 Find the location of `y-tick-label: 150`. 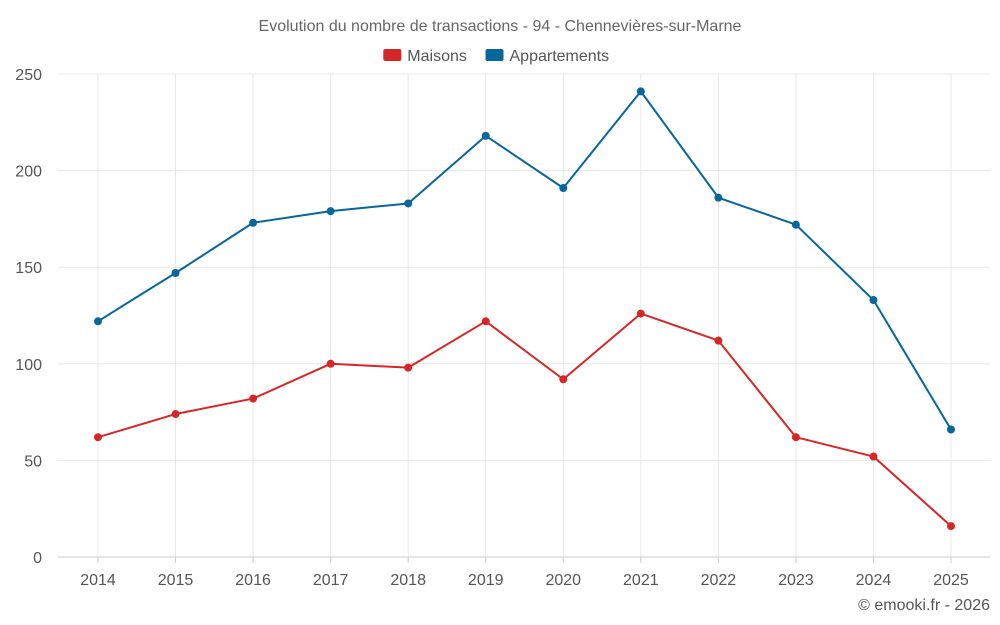

y-tick-label: 150 is located at coordinates (28, 268).